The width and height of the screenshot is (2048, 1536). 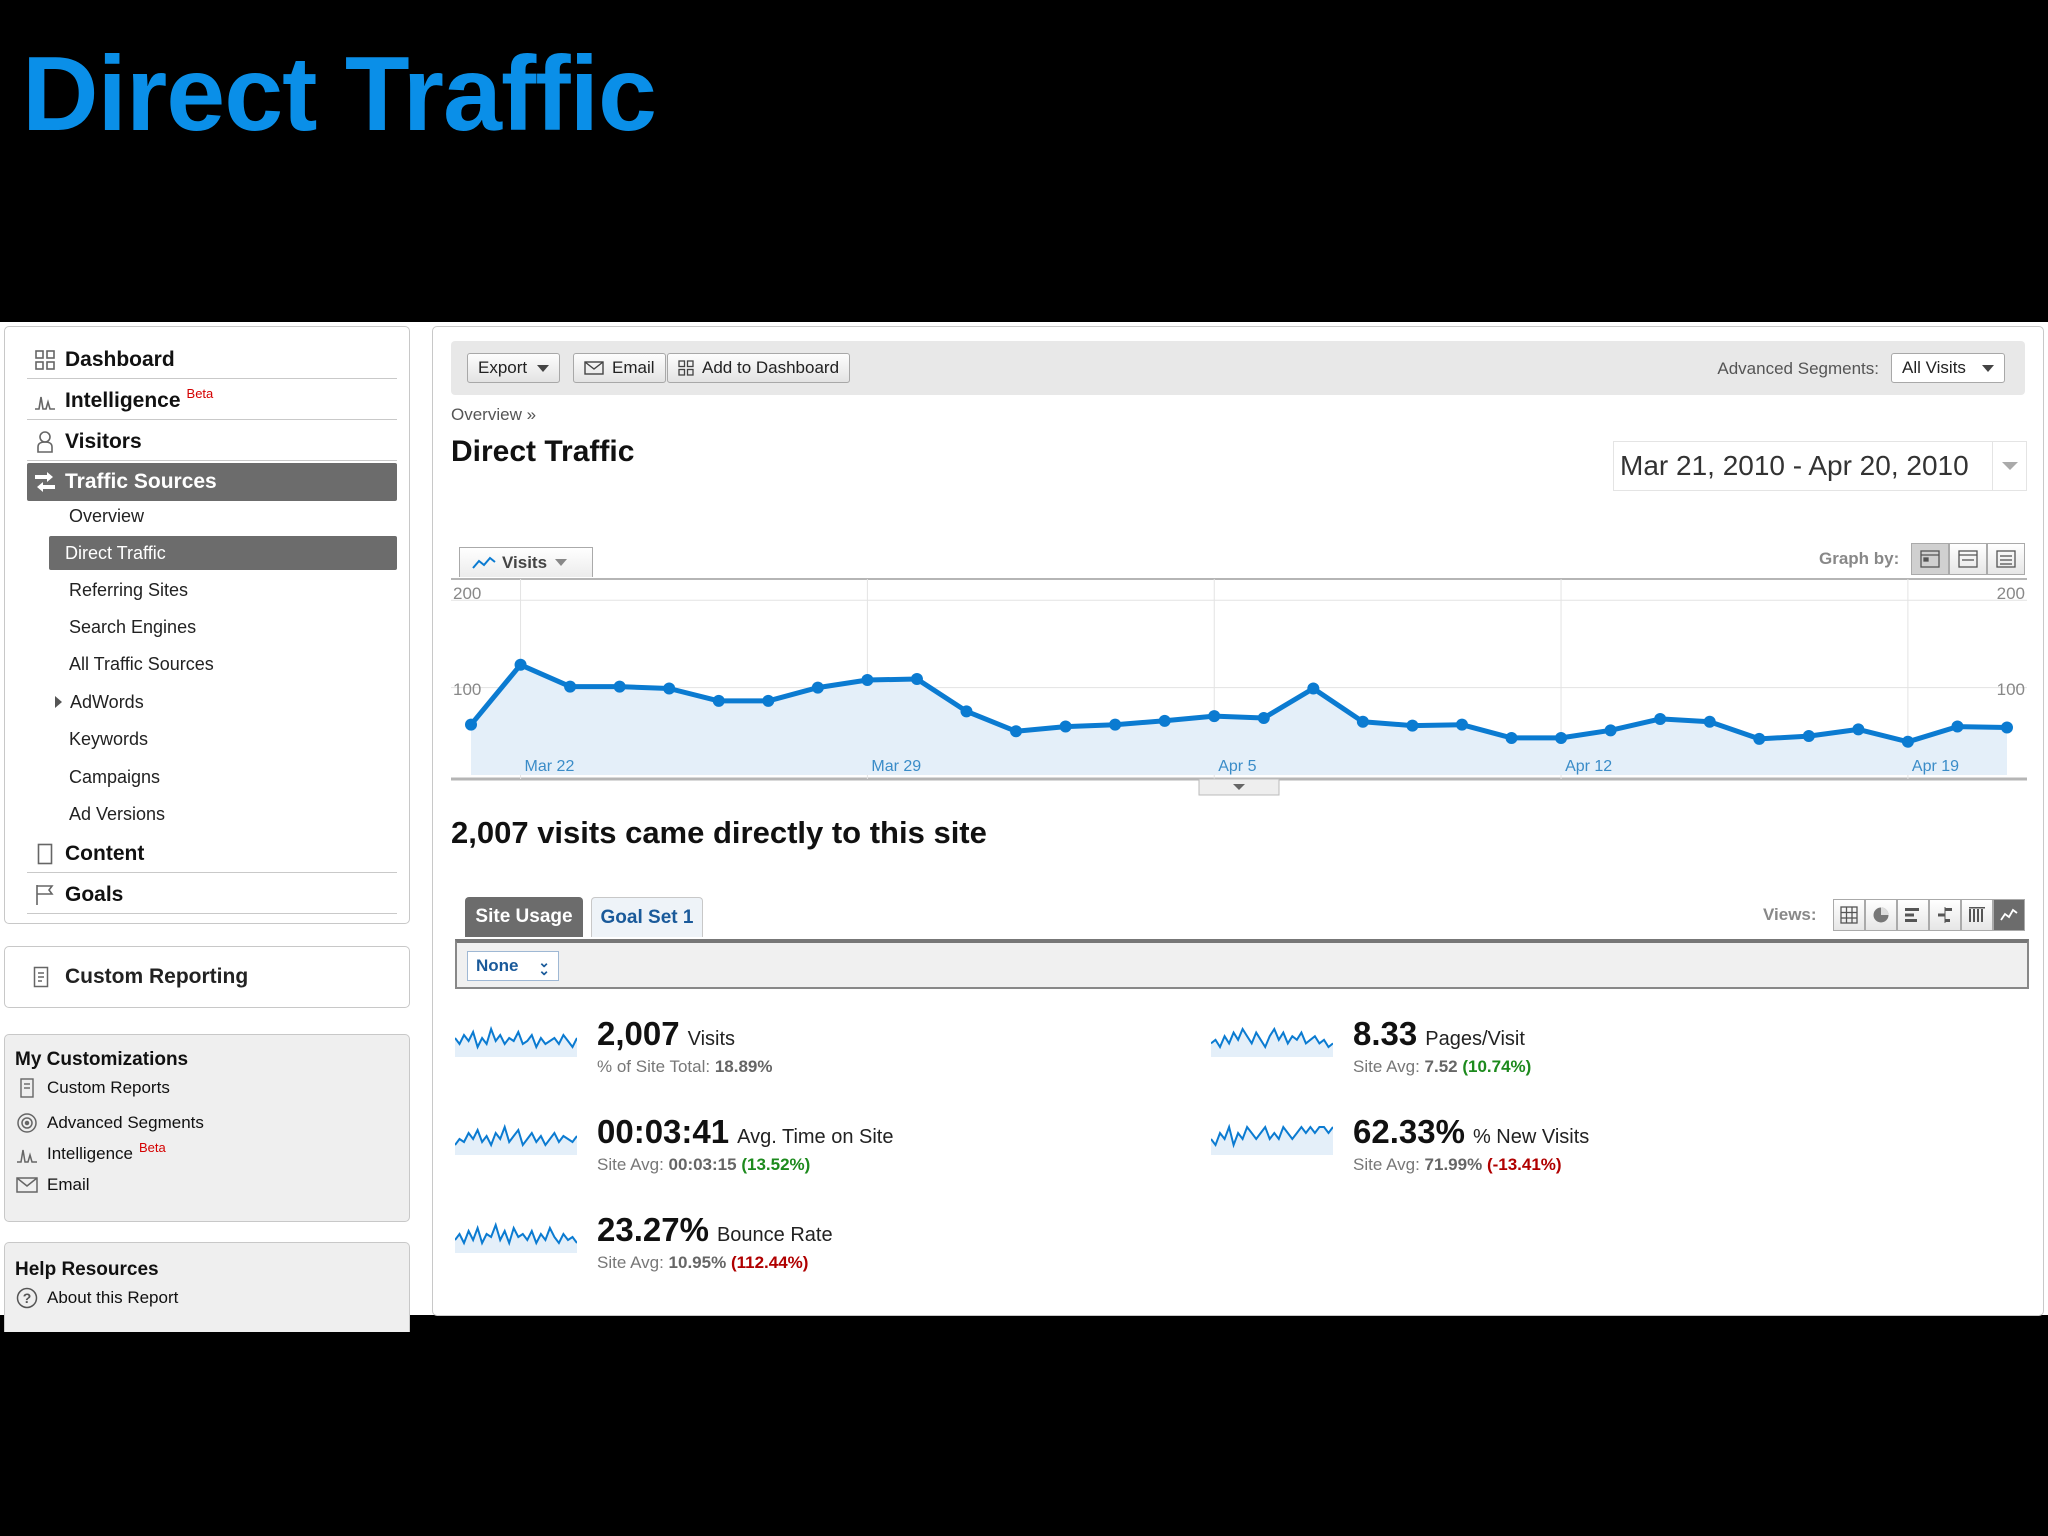 I want to click on pivot-icon, so click(x=1977, y=914).